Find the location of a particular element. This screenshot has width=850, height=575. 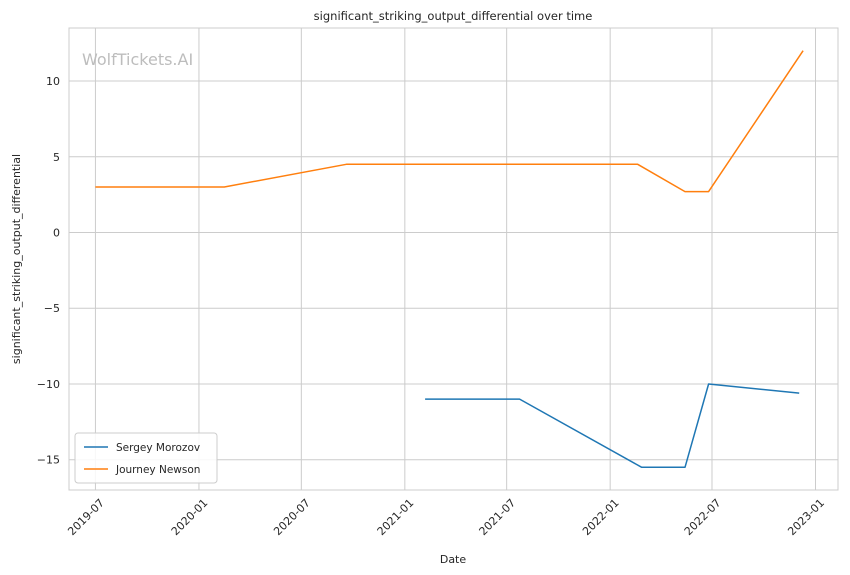

y-tick-label: 0 is located at coordinates (56, 232).